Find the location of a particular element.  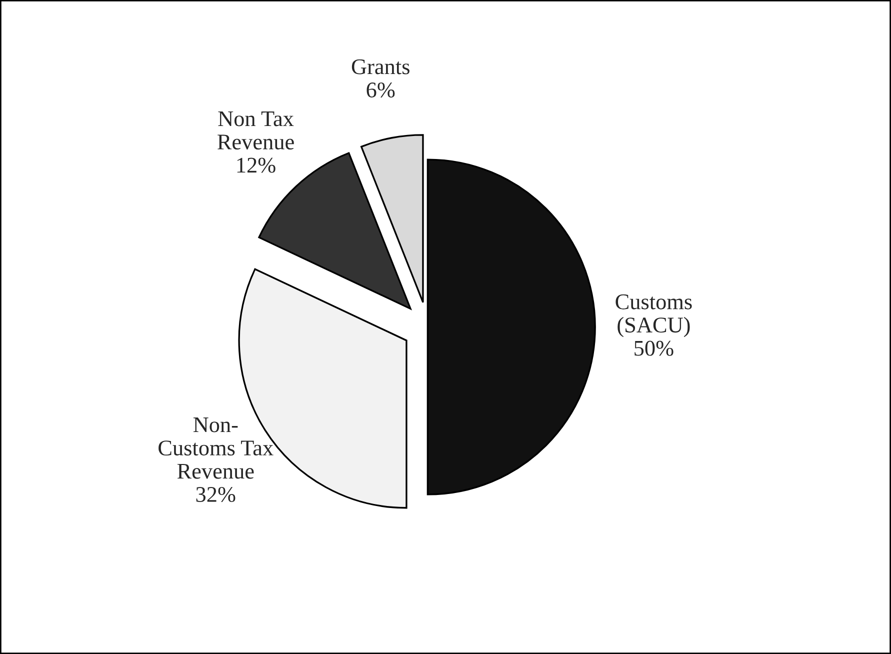

slice-label: Non- Customs Tax Revenue is located at coordinates (216, 448).